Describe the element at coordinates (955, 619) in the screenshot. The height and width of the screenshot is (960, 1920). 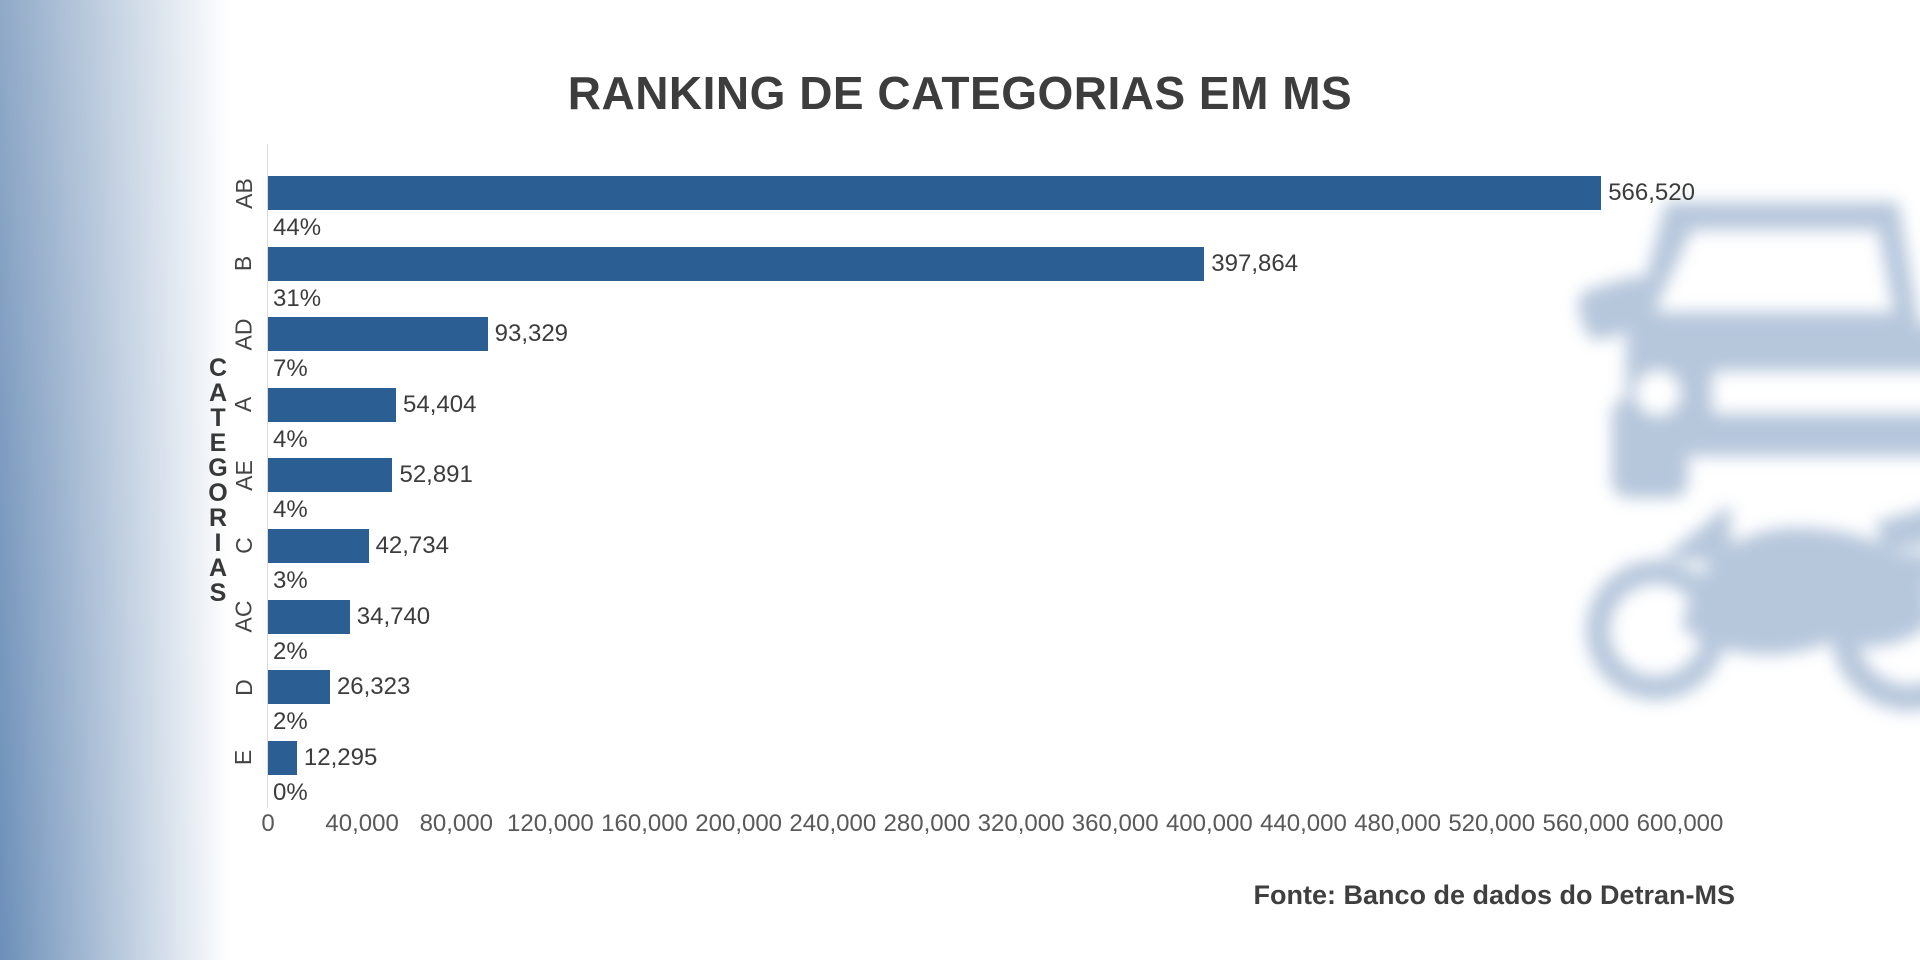
I see `bar-row: AC 34,740 2%` at that location.